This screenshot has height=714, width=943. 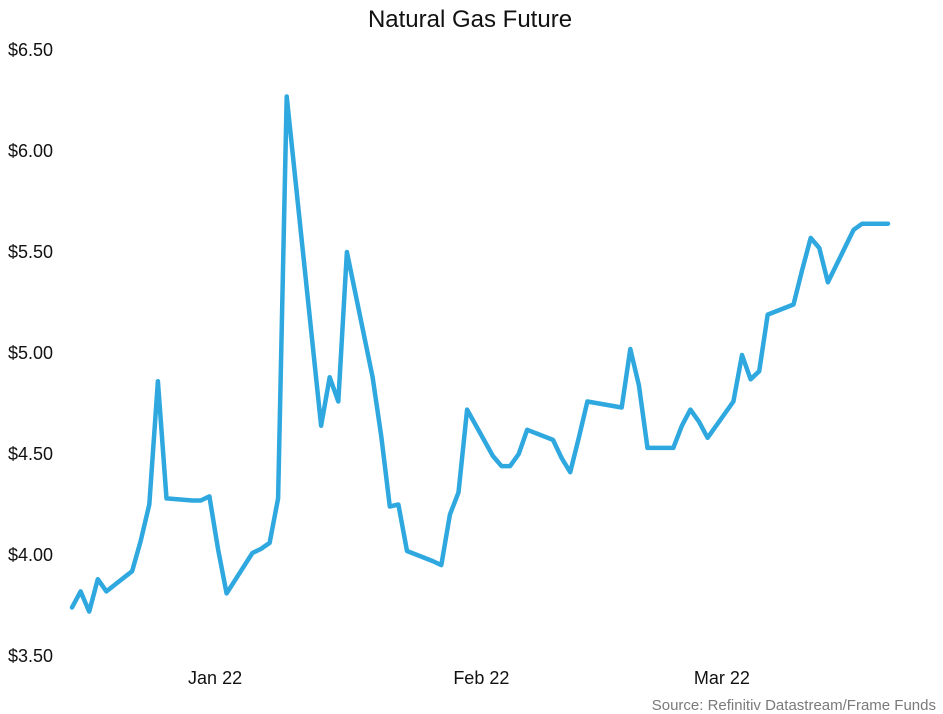 I want to click on y-tick-label: $5.00, so click(x=30, y=353).